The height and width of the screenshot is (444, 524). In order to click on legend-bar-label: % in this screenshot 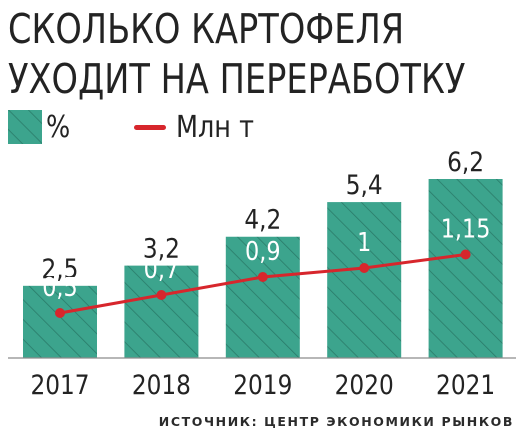, I will do `click(58, 127)`.